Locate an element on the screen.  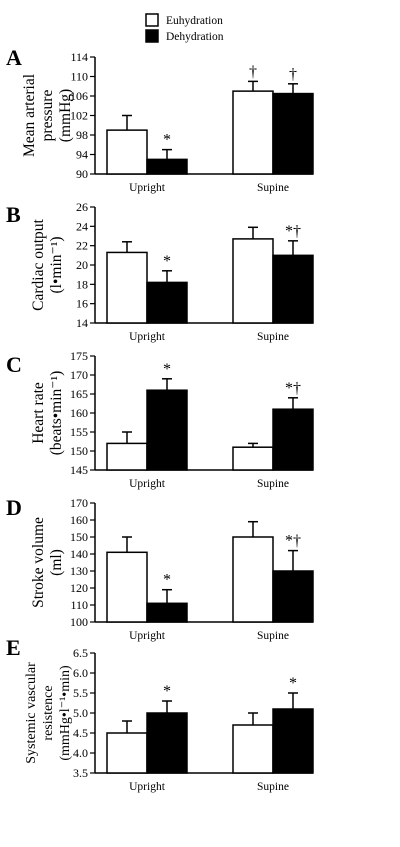
y-tick-label: 100 is located at coordinates (79, 622).